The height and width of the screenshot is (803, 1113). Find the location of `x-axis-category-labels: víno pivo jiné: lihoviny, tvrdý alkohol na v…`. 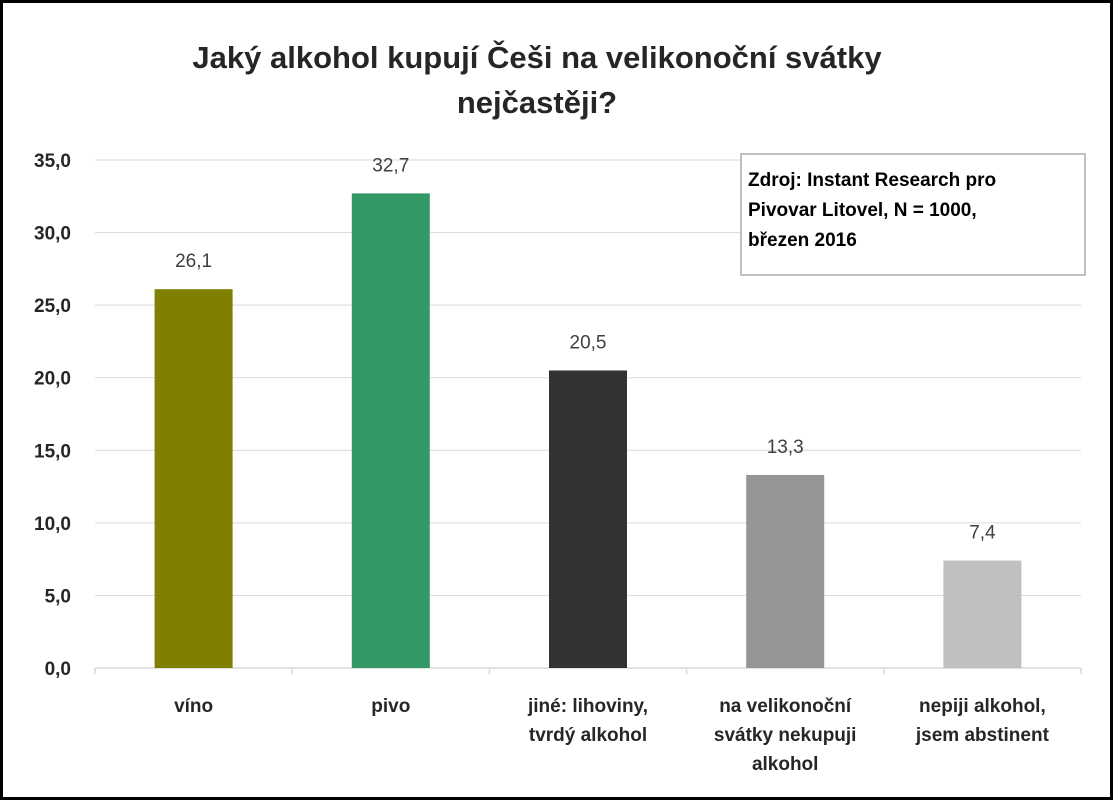

x-axis-category-labels: víno pivo jiné: lihoviny, tvrdý alkohol na v… is located at coordinates (612, 735).